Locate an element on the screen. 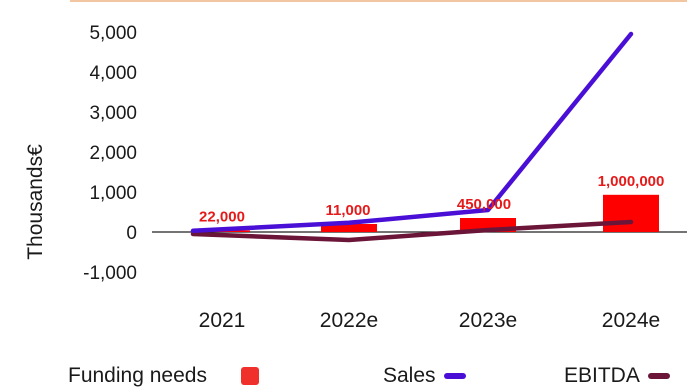 The width and height of the screenshot is (687, 389). bar-data-label: 450,000 is located at coordinates (484, 204).